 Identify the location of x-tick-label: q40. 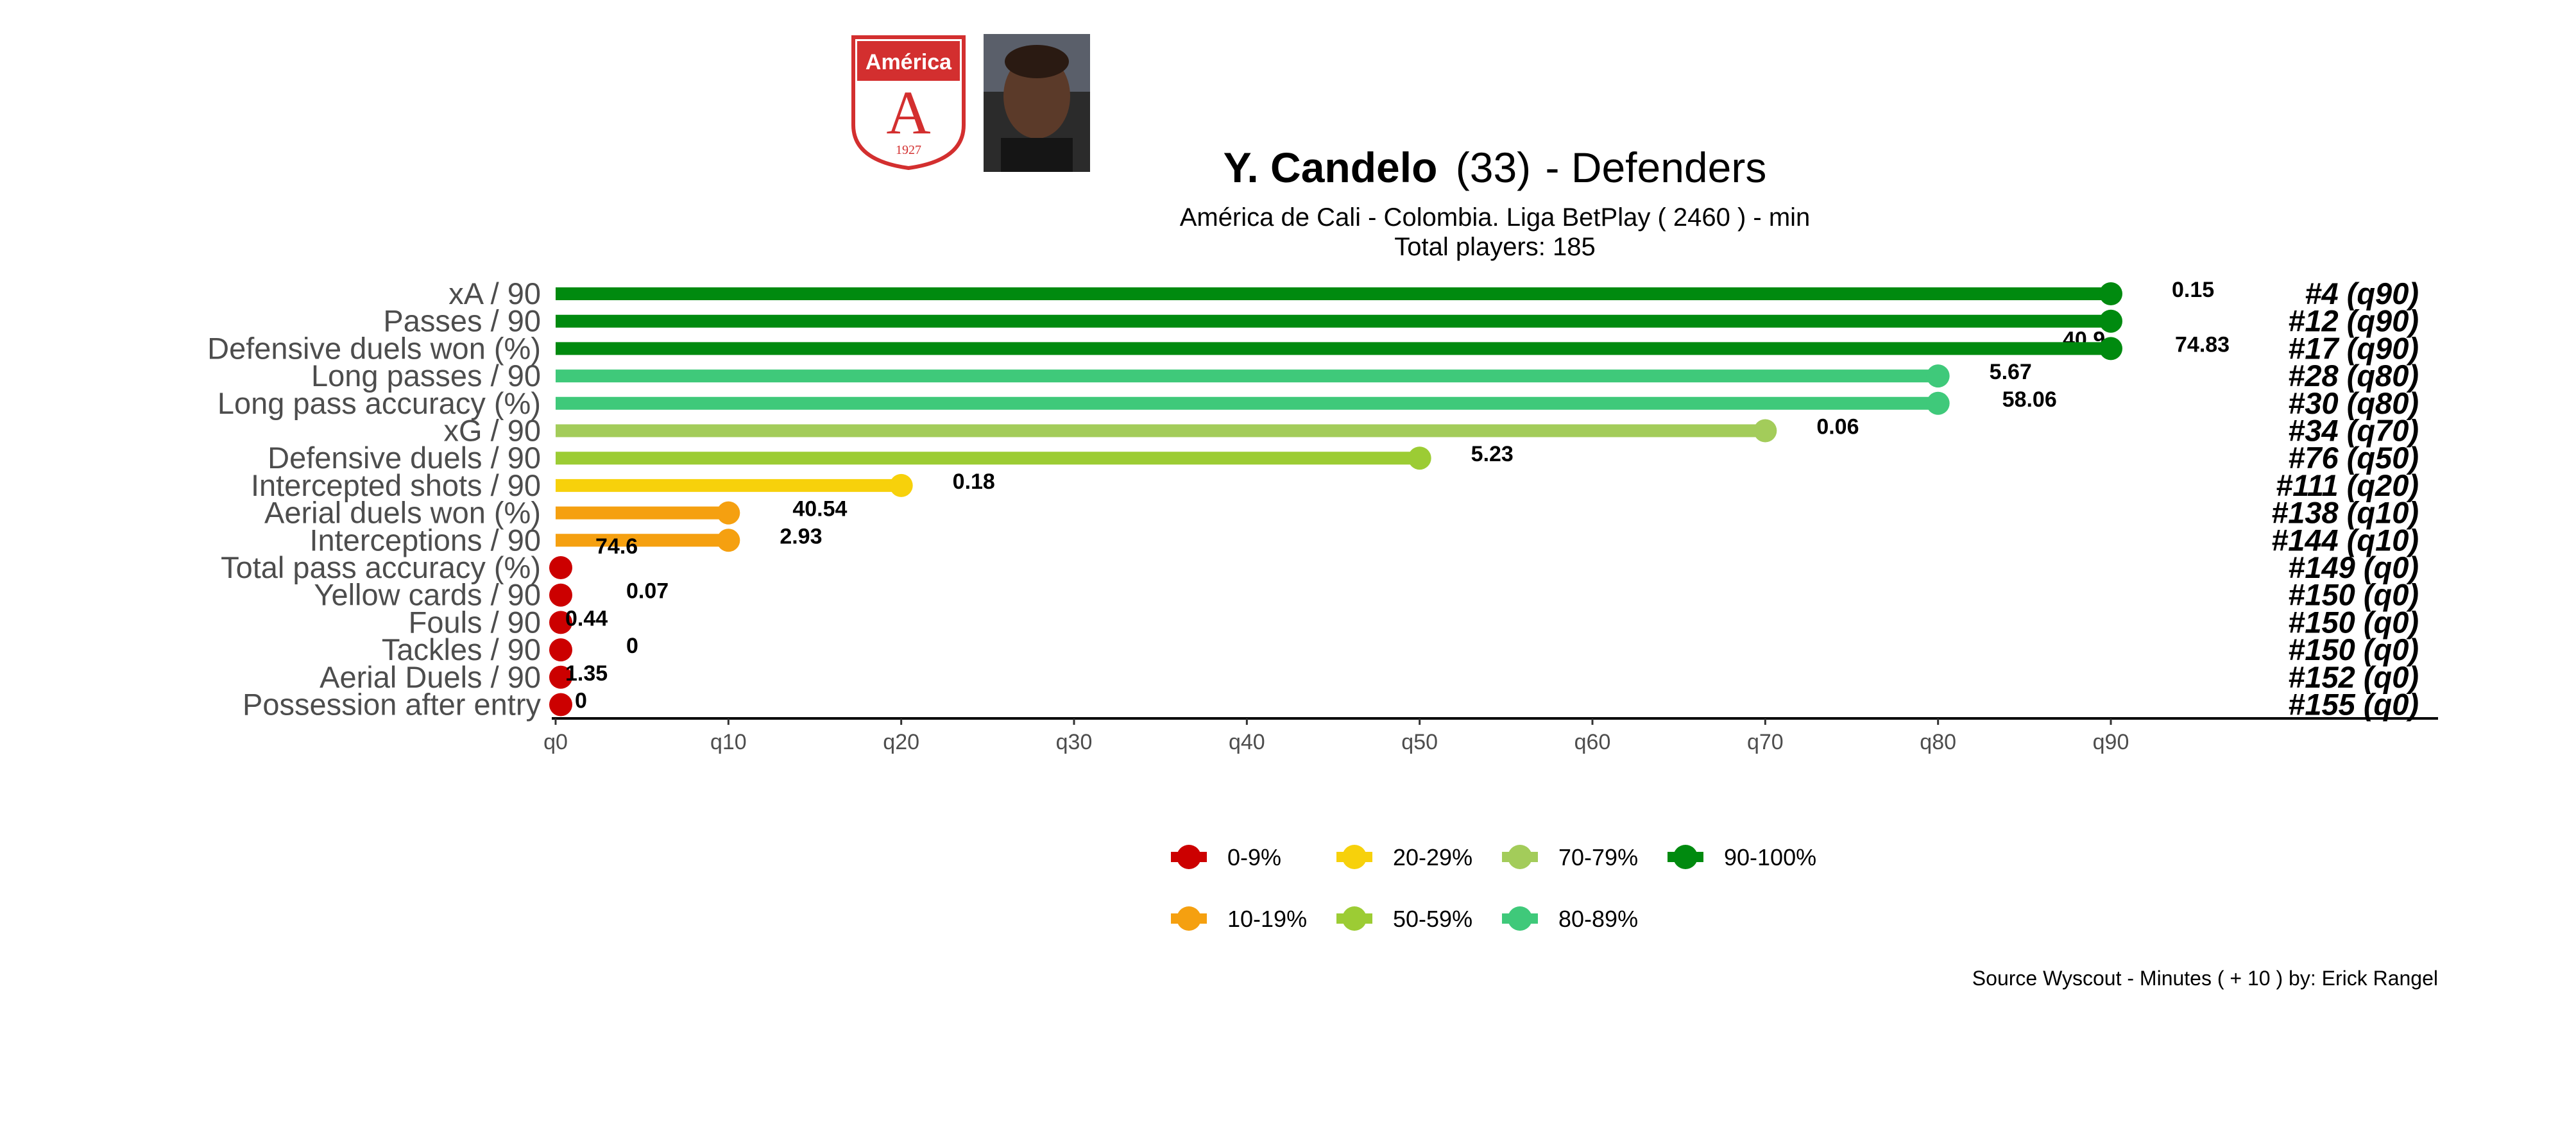
(1247, 742).